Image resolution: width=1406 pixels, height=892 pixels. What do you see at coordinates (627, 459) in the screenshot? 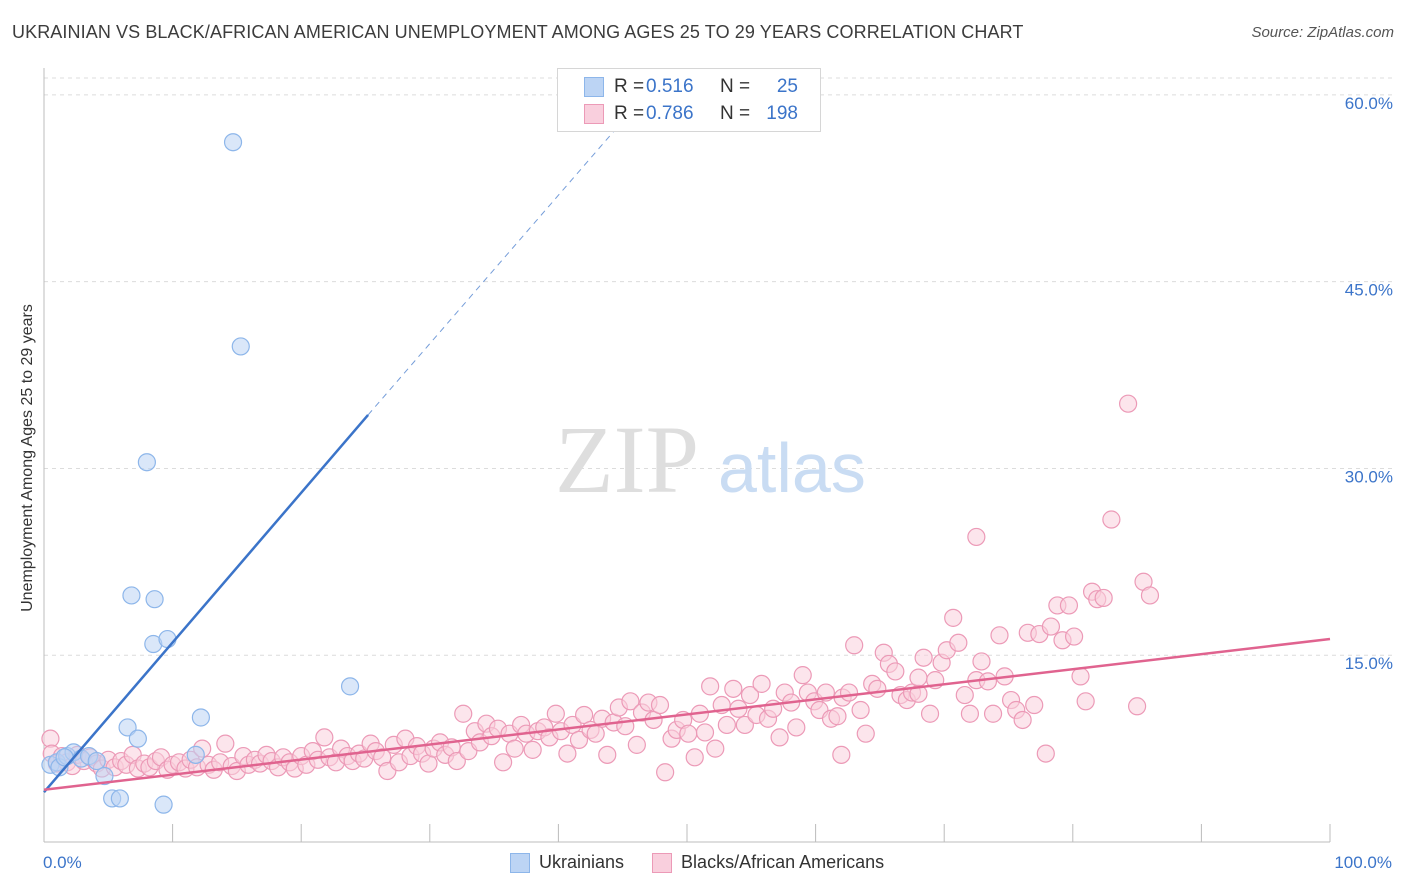
I see `watermark-zip: ZIP` at bounding box center [627, 459].